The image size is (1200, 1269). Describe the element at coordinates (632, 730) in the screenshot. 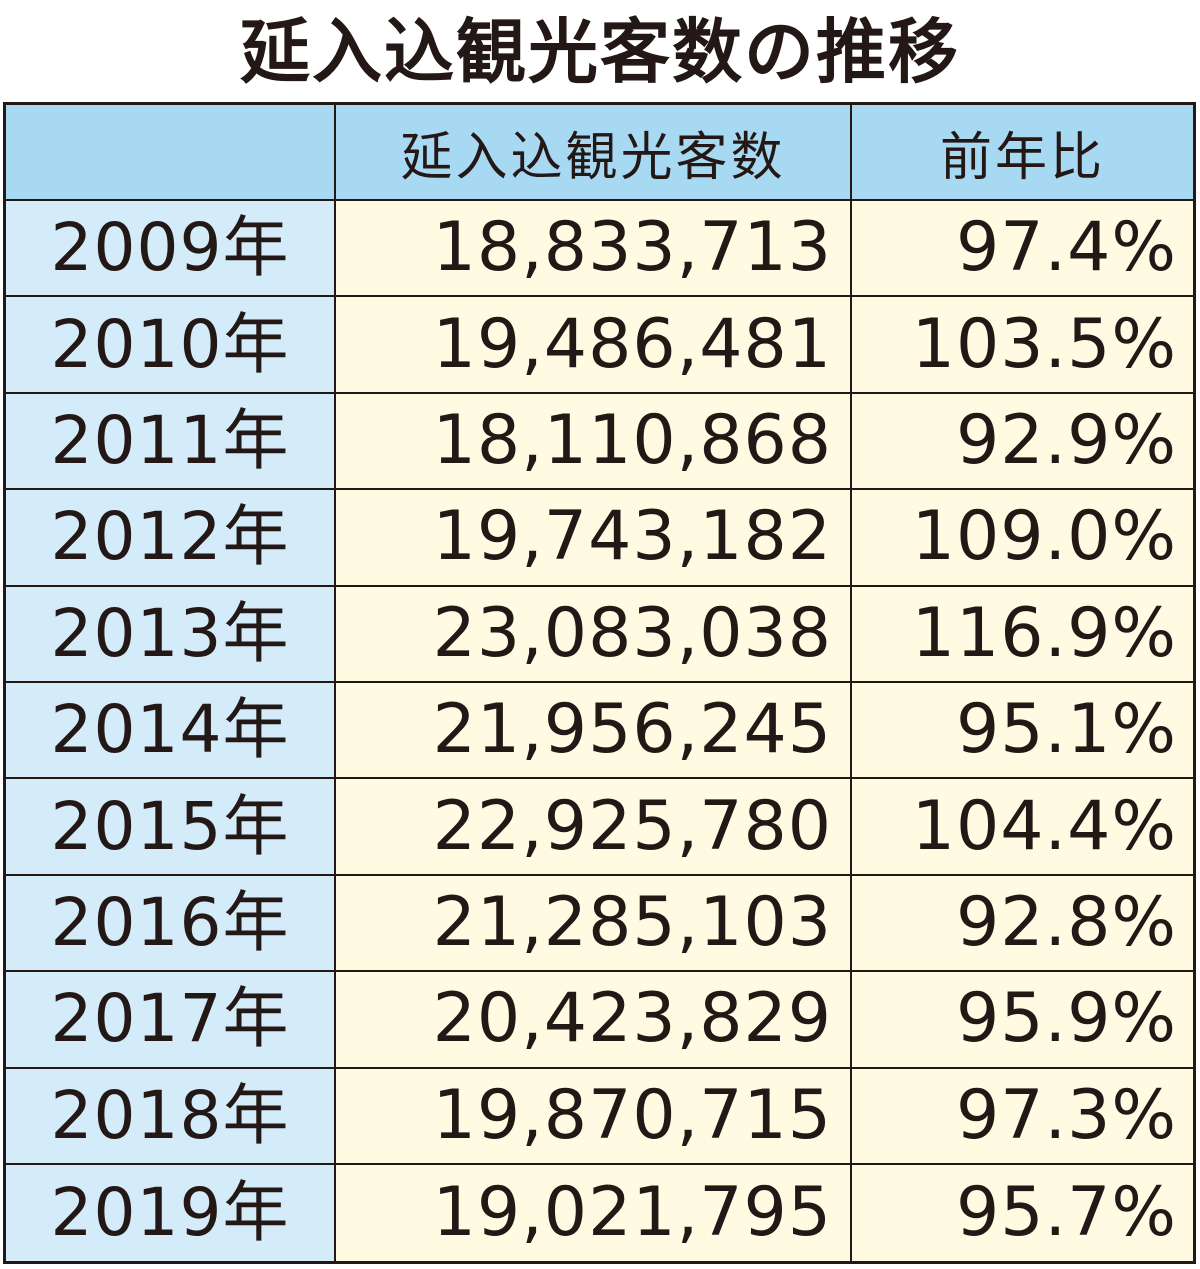

I see `visitors-value: 21,956,245` at that location.